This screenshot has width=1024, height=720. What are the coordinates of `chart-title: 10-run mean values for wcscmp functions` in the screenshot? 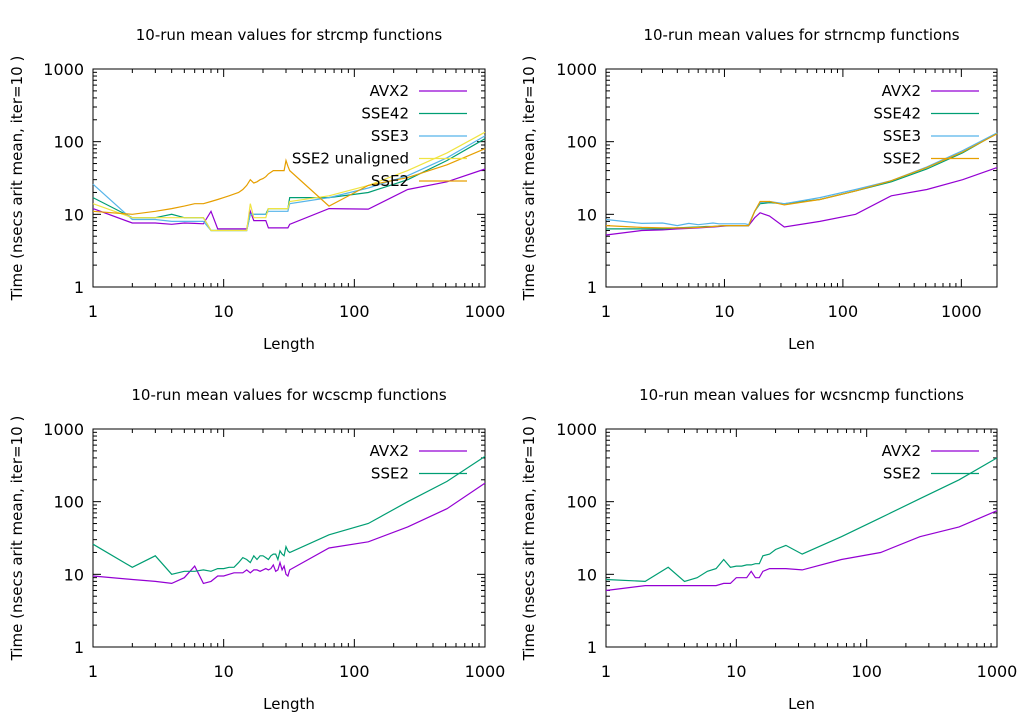 It's located at (288, 395).